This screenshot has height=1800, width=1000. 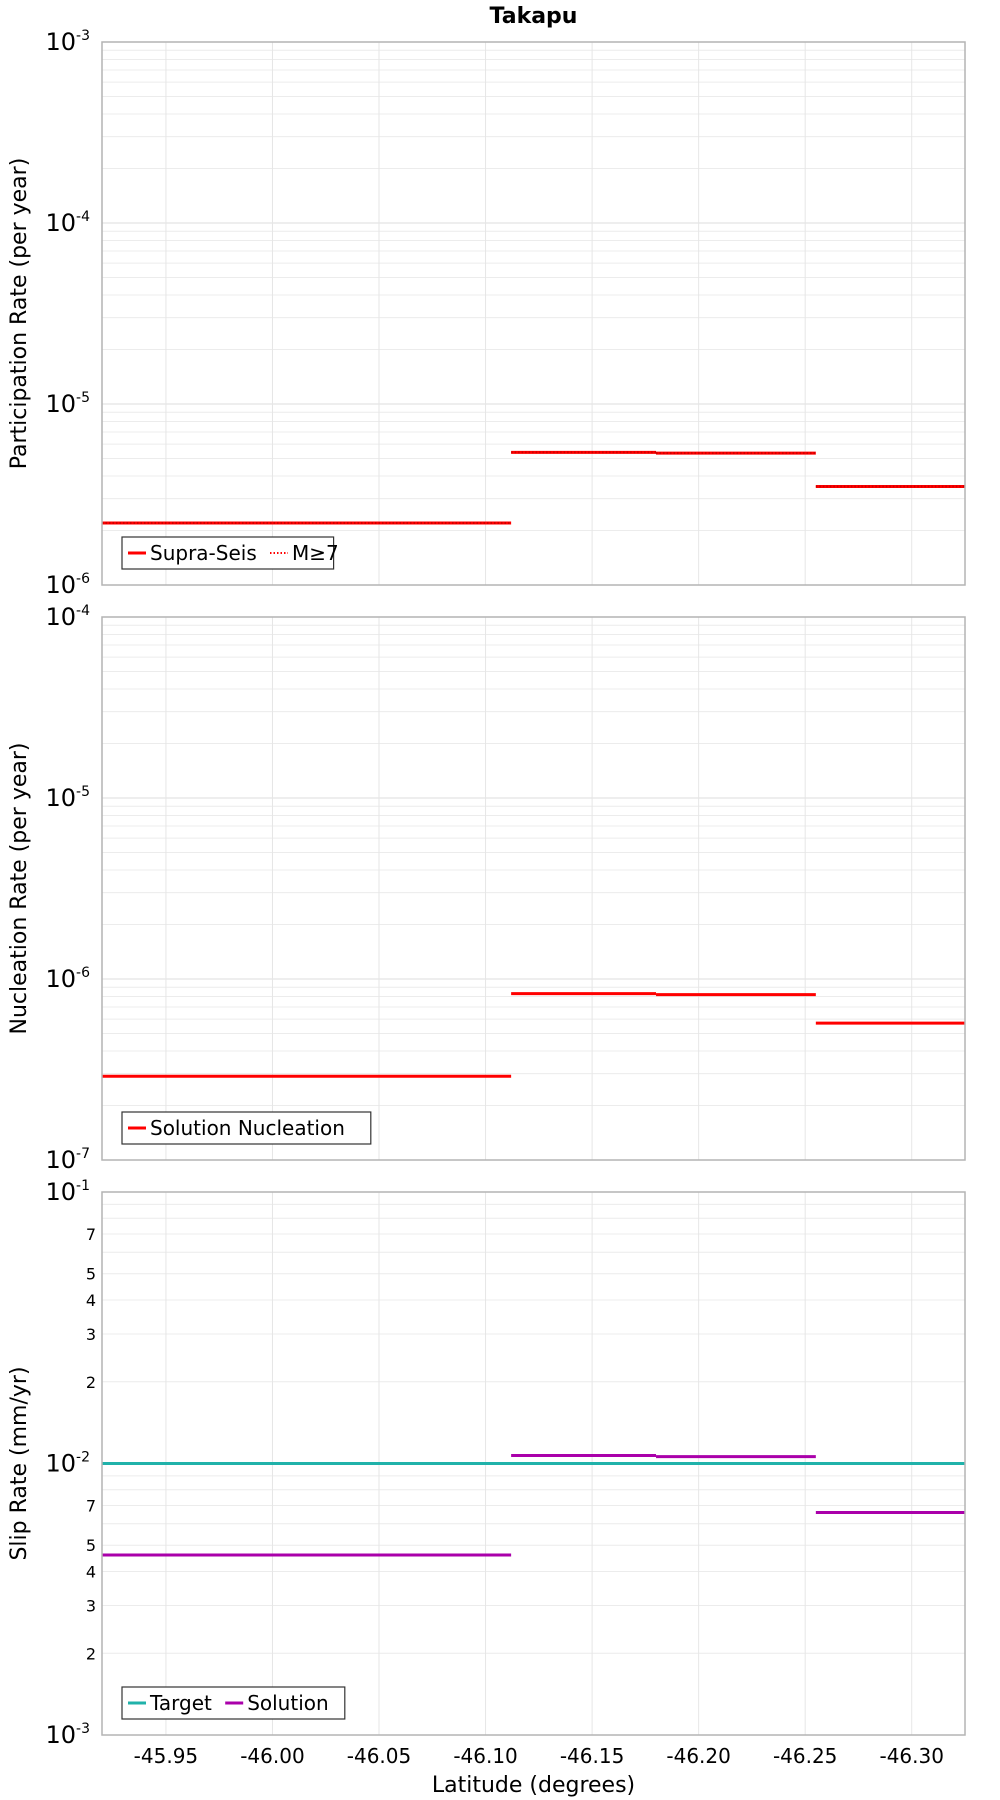 I want to click on y-axis-label: Slip Rate (mm/yr), so click(x=19, y=1463).